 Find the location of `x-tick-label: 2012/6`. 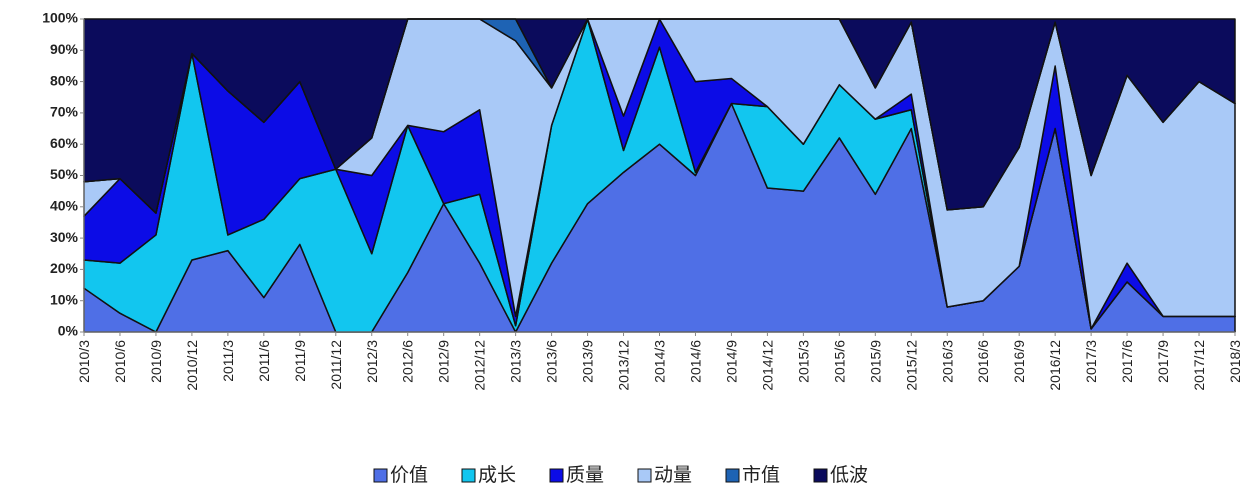

x-tick-label: 2012/6 is located at coordinates (408, 361).